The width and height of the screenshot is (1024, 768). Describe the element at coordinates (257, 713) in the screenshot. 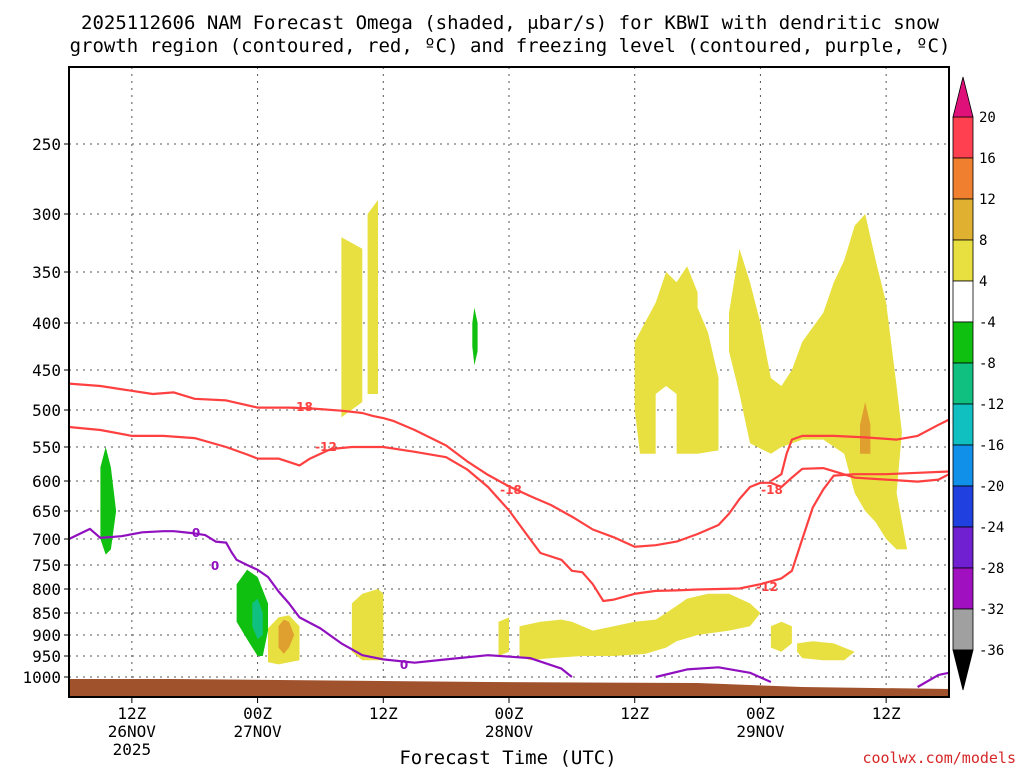

I see `x-tick-label-18-0: 00Z` at that location.